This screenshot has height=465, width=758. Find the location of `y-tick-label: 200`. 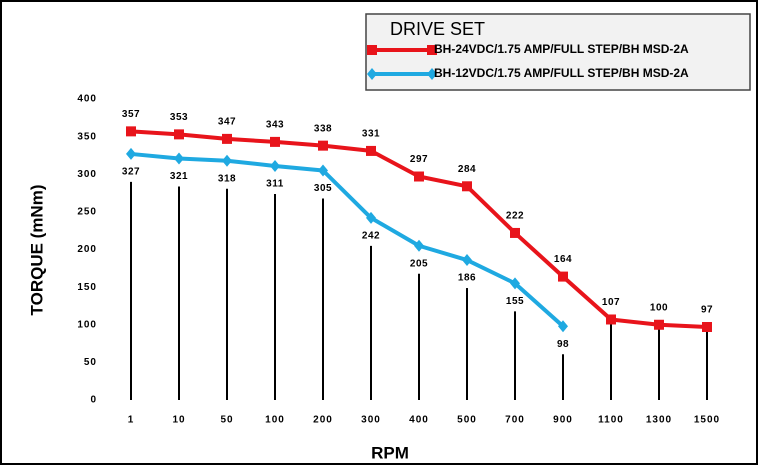

y-tick-label: 200 is located at coordinates (87, 249).